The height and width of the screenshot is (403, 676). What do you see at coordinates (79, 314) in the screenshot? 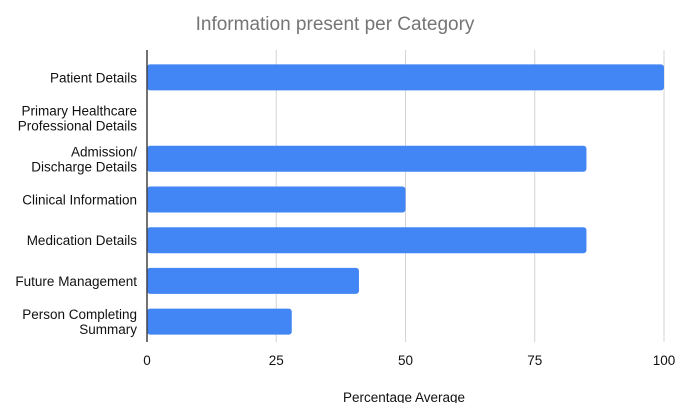
I see `category-label: Person Completing` at bounding box center [79, 314].